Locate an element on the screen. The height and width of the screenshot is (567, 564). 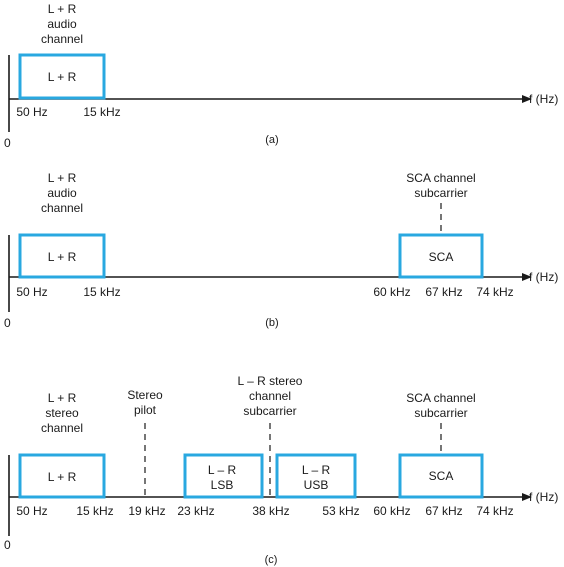
svg-text: pilot is located at coordinates (145, 410).